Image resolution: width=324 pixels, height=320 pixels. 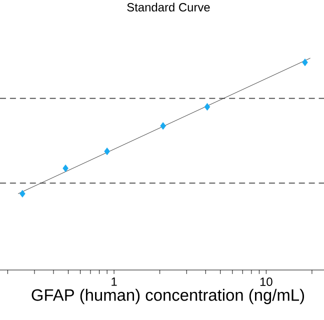 I want to click on x-axis-title: GFAP (human) concentration (ng/mL), so click(x=168, y=296).